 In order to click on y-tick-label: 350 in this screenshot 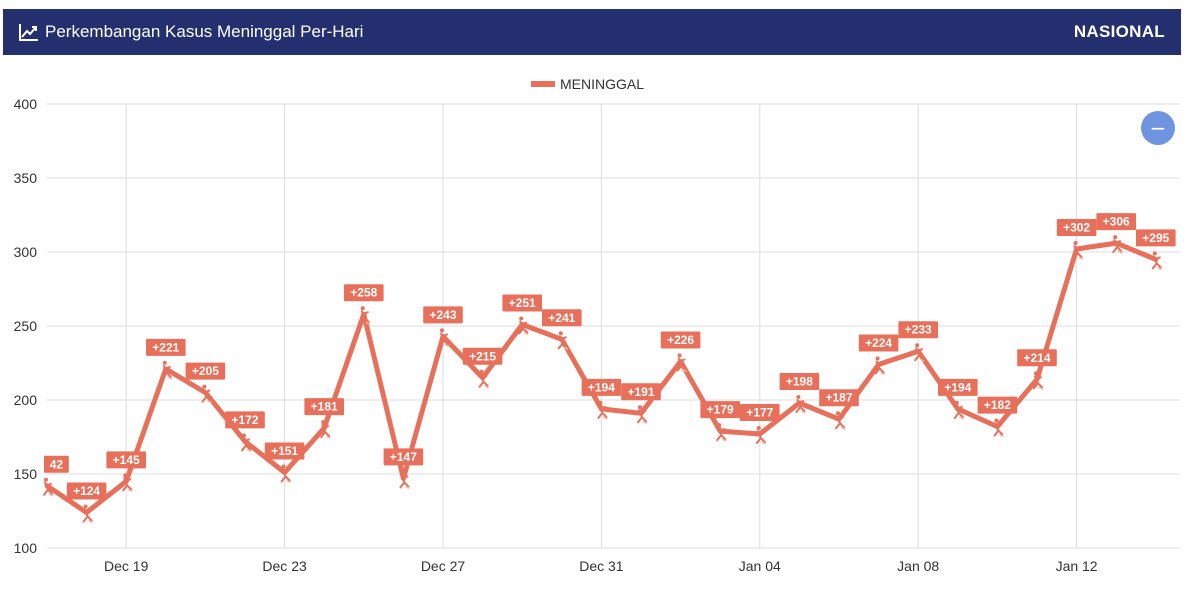, I will do `click(26, 178)`.